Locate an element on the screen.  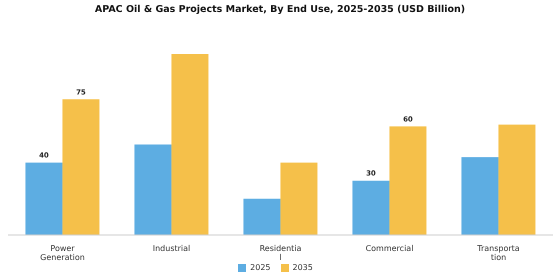
x-tick-label: Industrial is located at coordinates (171, 248).